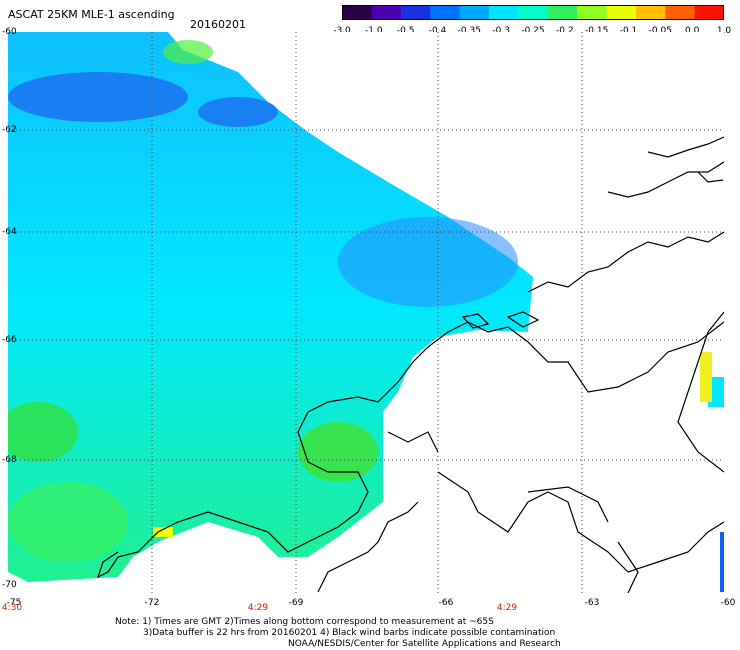  I want to click on yellow-strip-right, so click(706, 377).